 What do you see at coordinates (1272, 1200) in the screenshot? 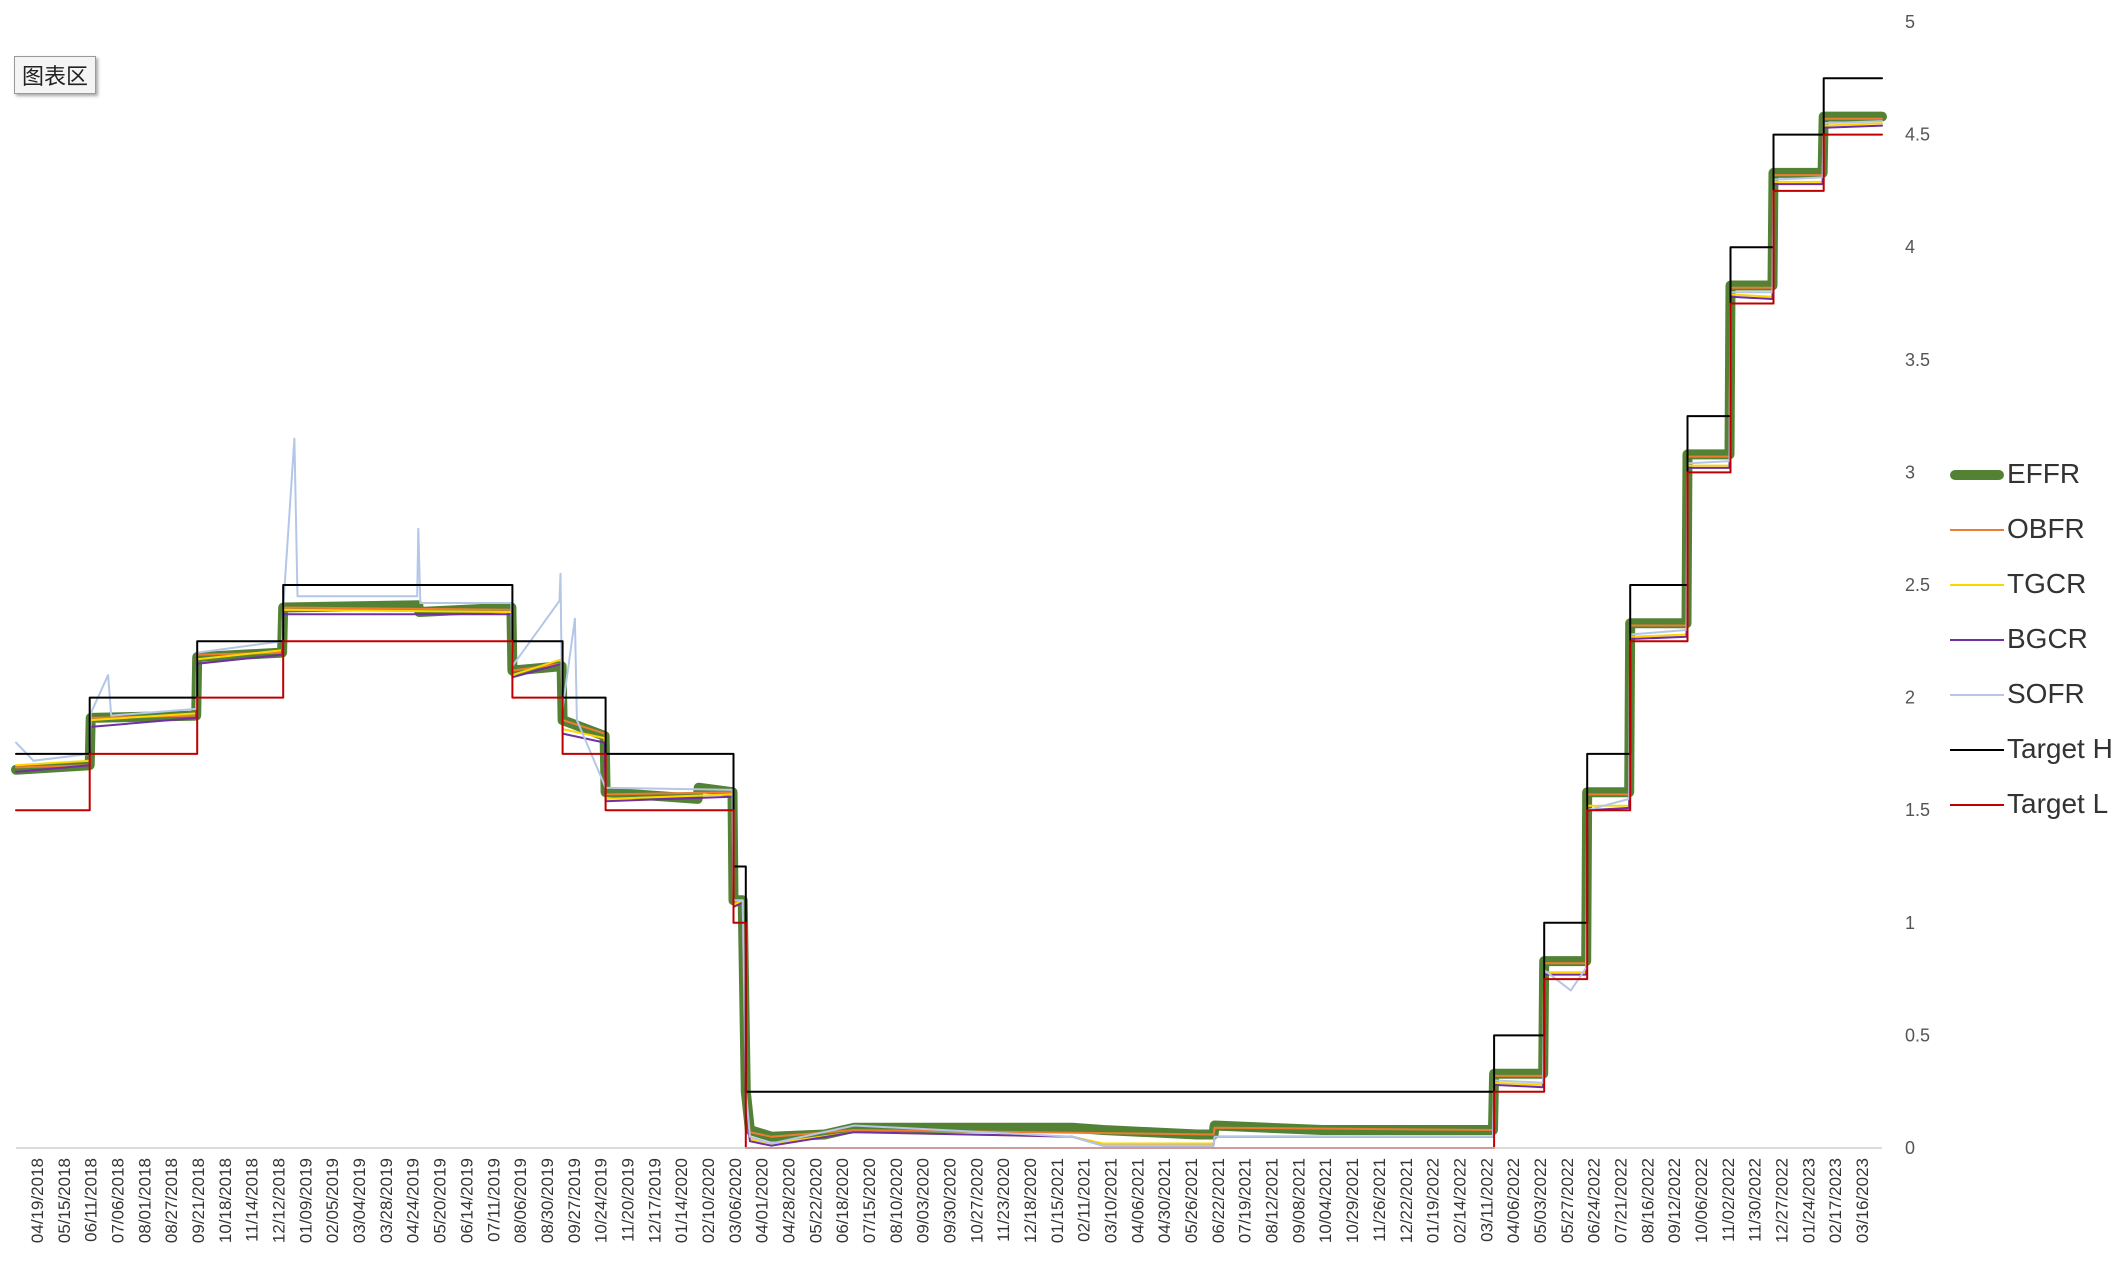
I see `x-tick-label: 08/12/2021` at bounding box center [1272, 1200].